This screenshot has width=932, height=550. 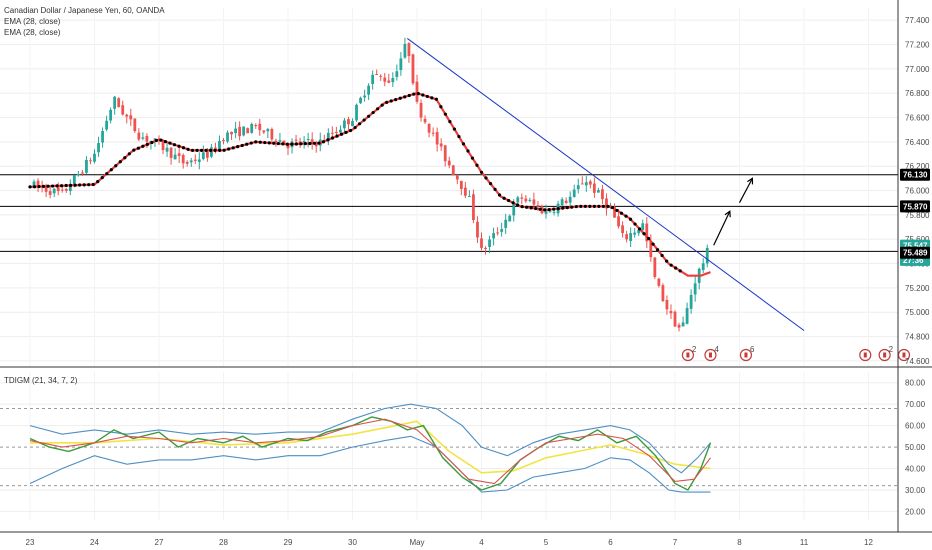 I want to click on ema-legend-2: EMA (28, close), so click(x=32, y=32).